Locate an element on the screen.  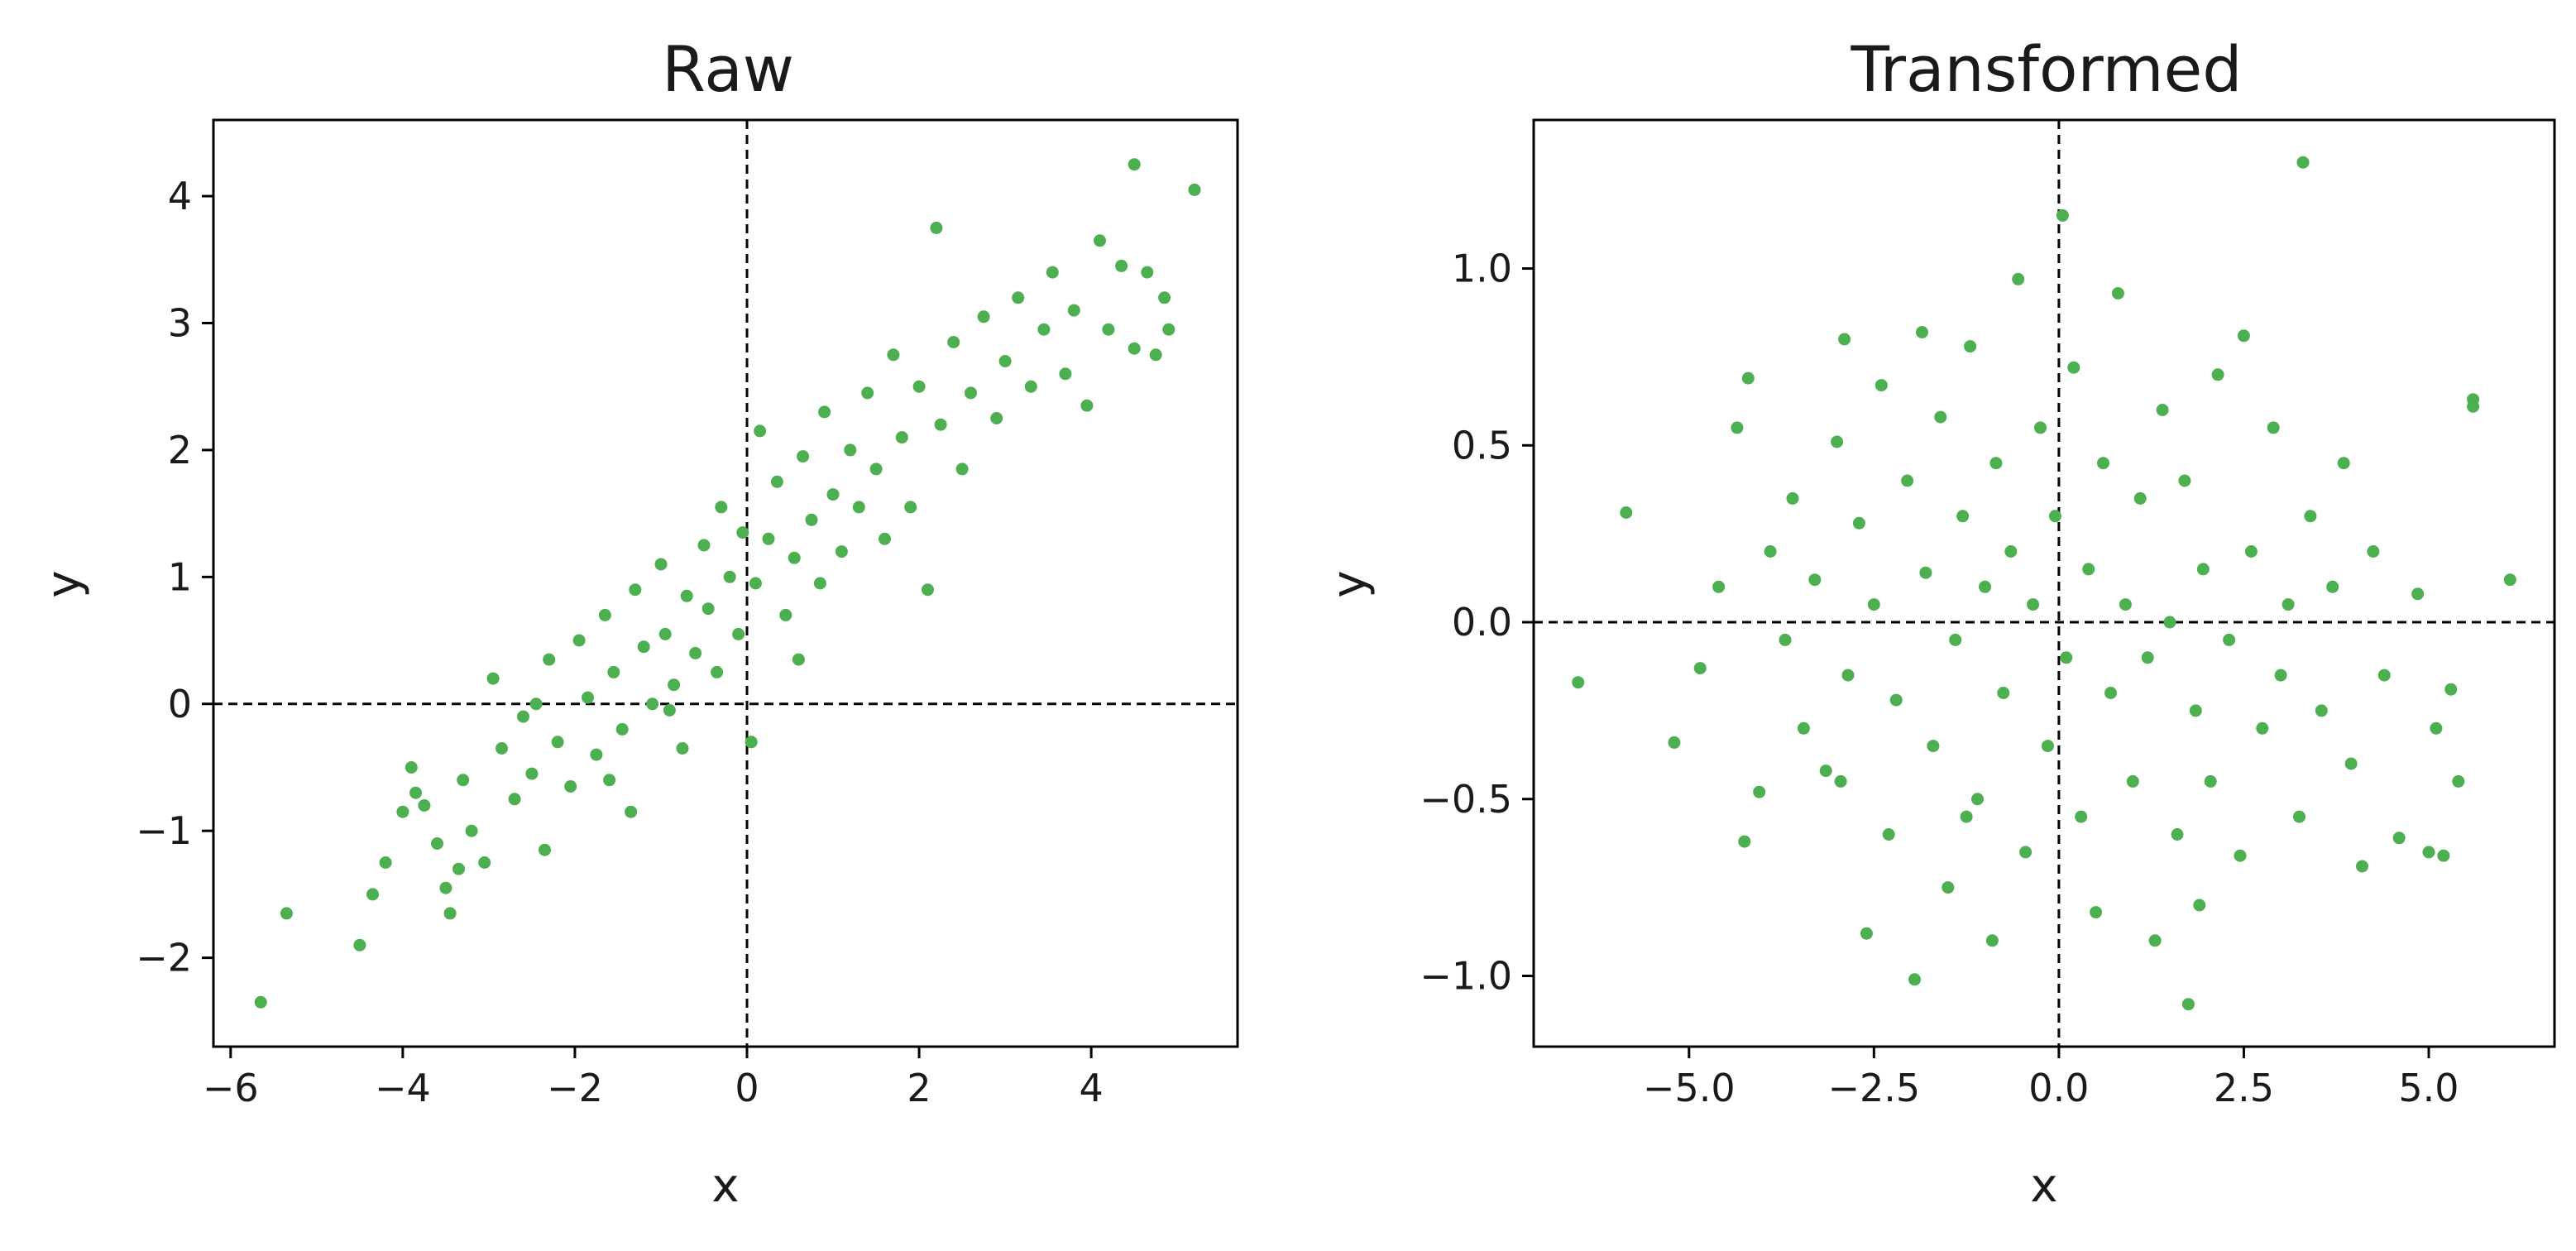
x-axis-label-raw: x is located at coordinates (725, 1186).